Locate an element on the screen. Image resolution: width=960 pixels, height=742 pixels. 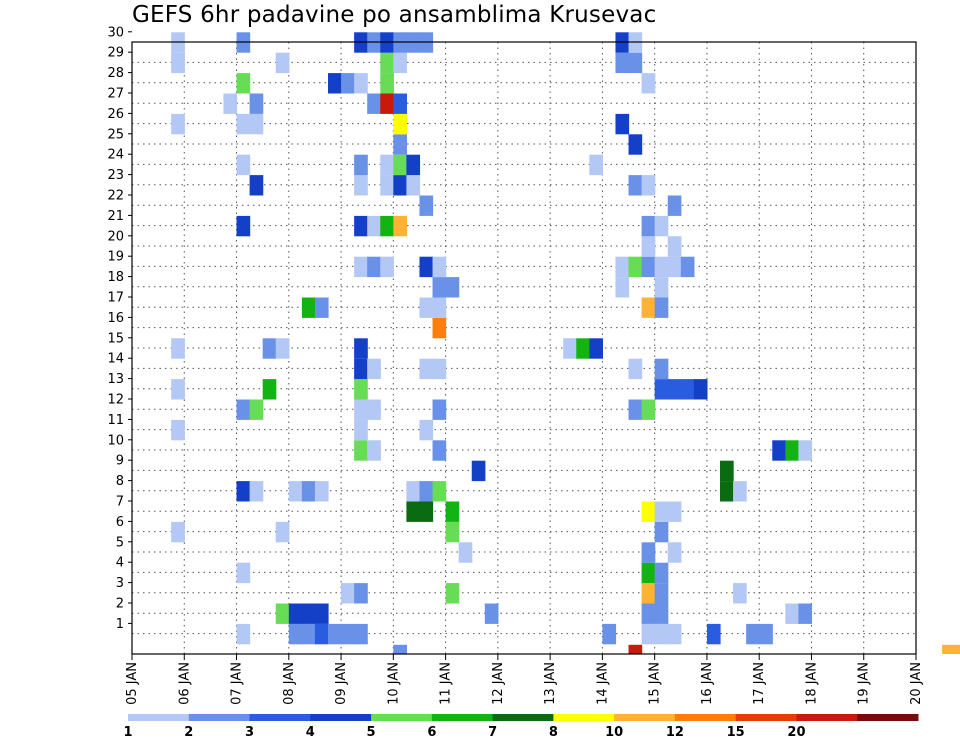
heatmap-cell-m9-t26 is located at coordinates (478, 471).